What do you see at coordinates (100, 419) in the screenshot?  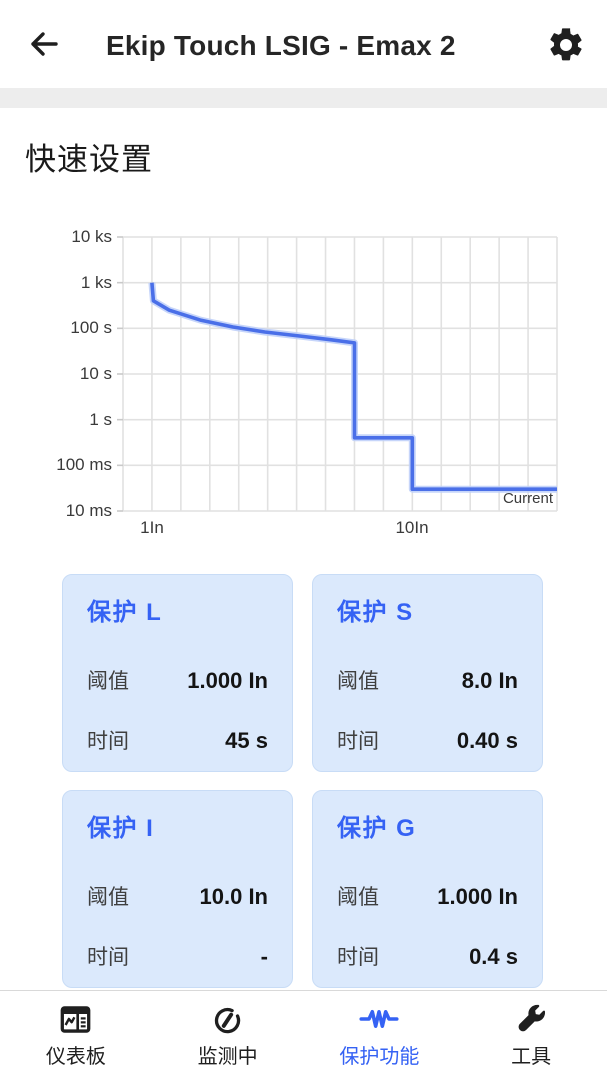 I see `y-tick-label: 1 s` at bounding box center [100, 419].